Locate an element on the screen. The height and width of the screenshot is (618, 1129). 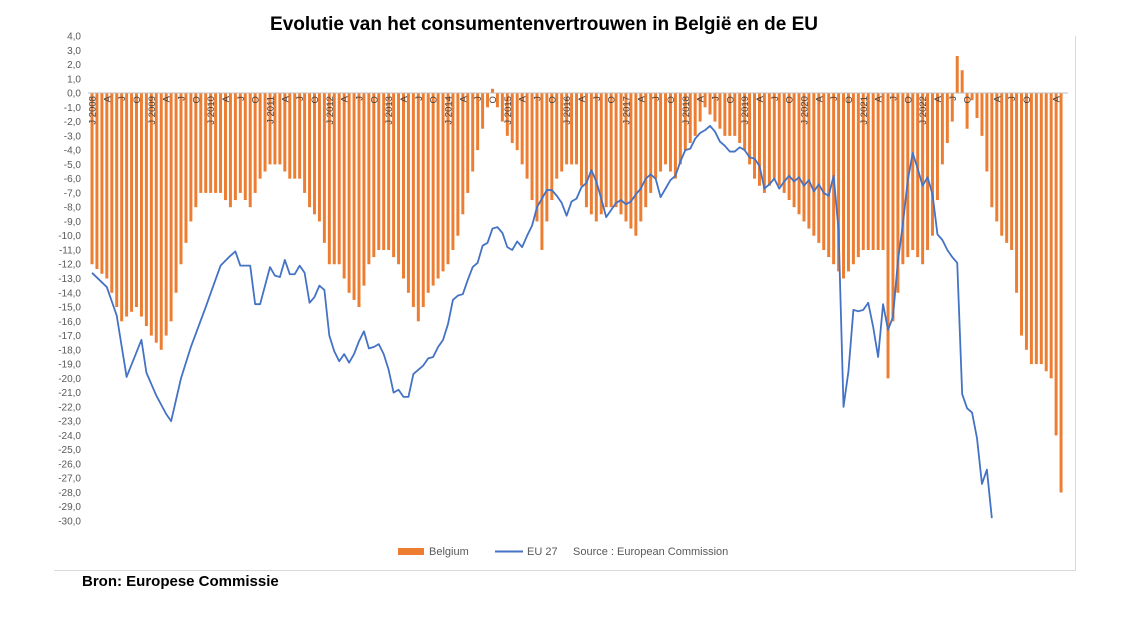
y-tick-label: 2,0 is located at coordinates (74, 65).